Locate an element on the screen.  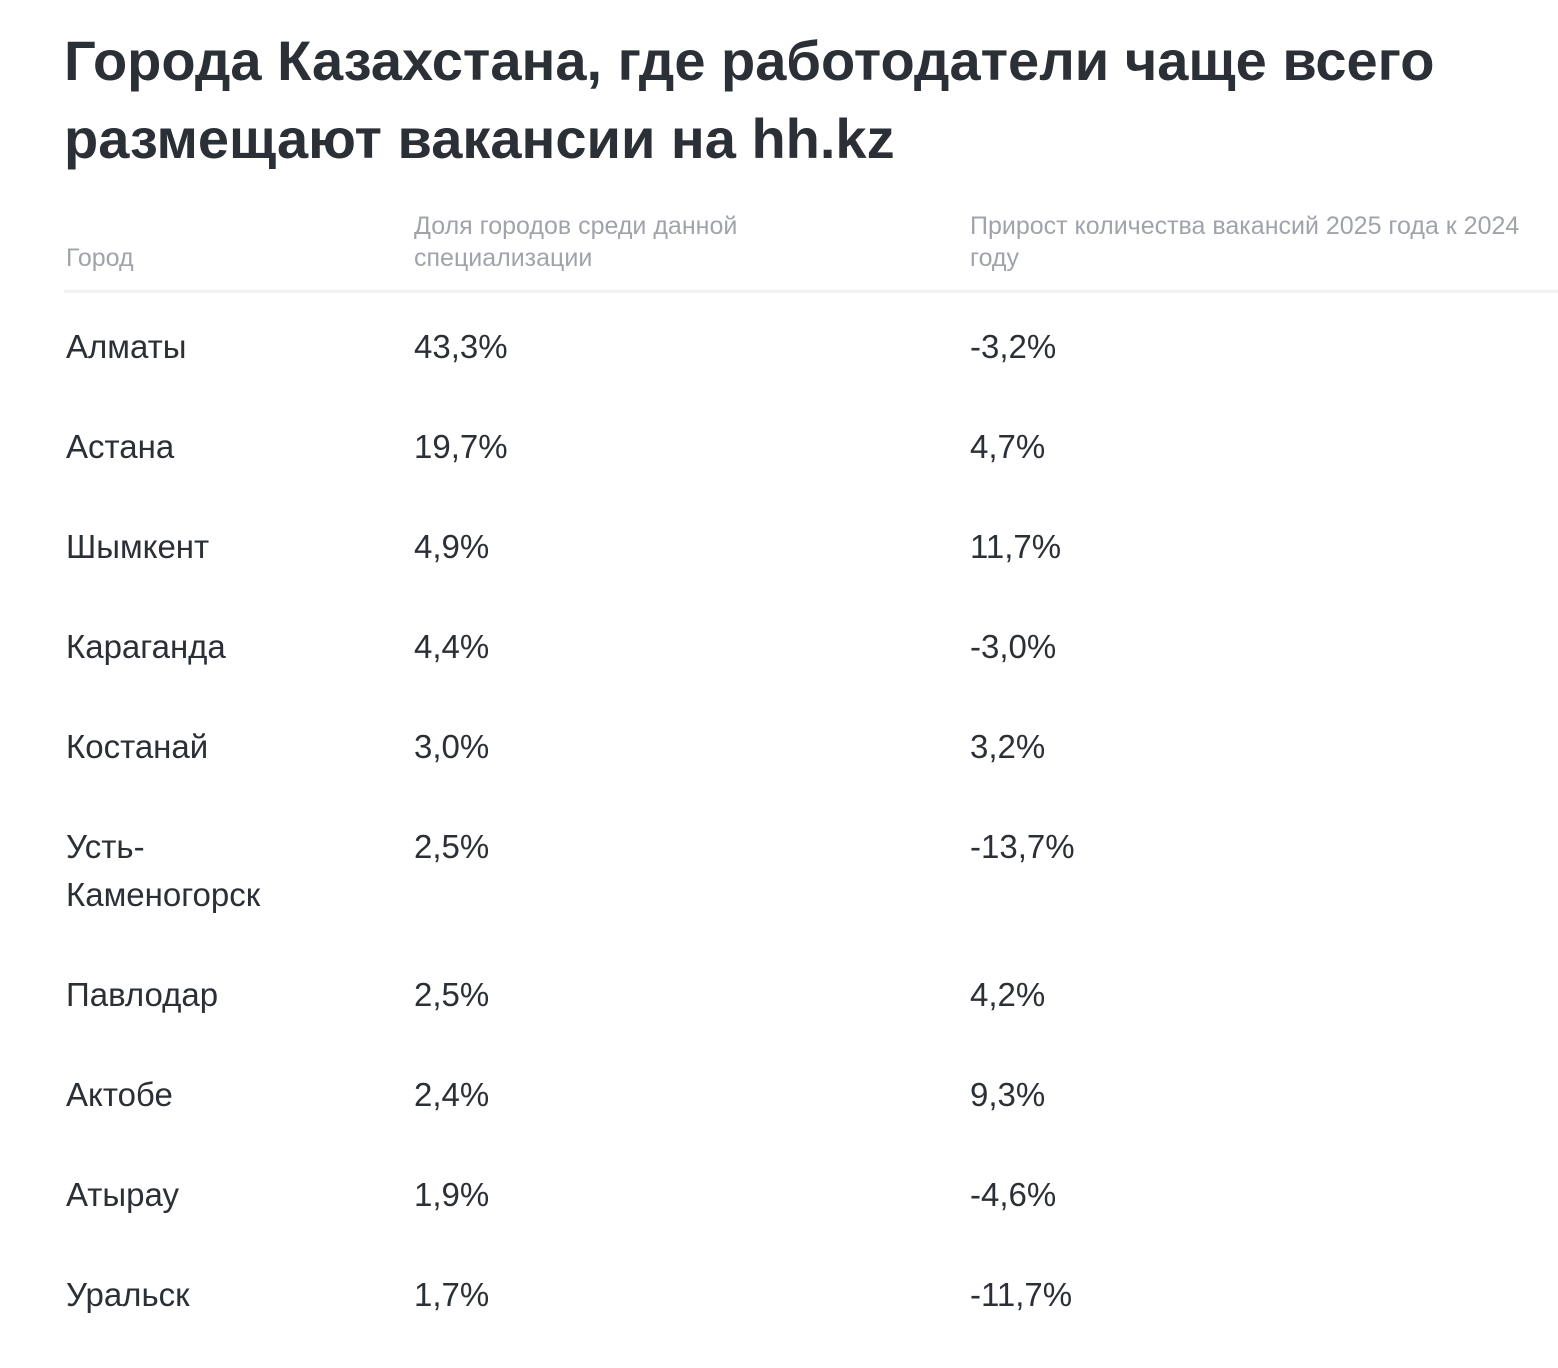
table-row: Актобе 2,4% 9,3% is located at coordinates (811, 1091).